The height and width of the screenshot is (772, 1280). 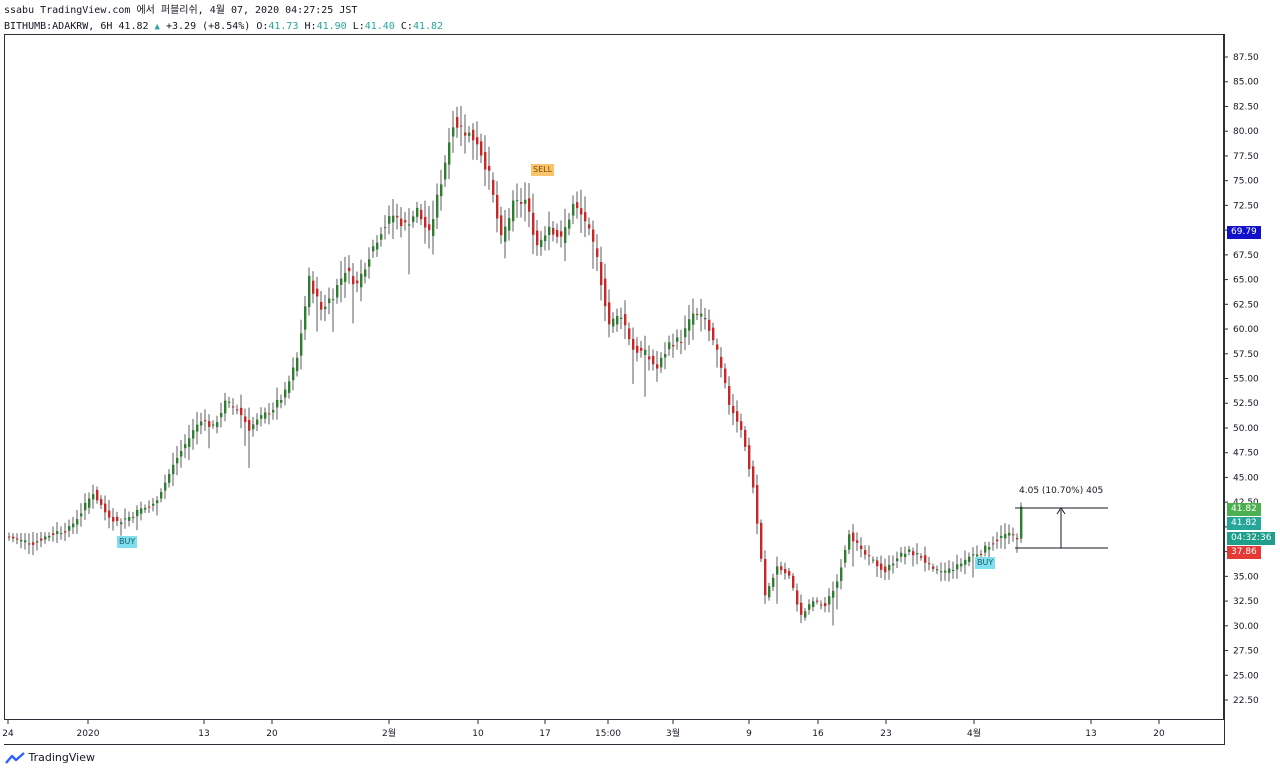 I want to click on buy-signal-1: BUY, so click(x=127, y=542).